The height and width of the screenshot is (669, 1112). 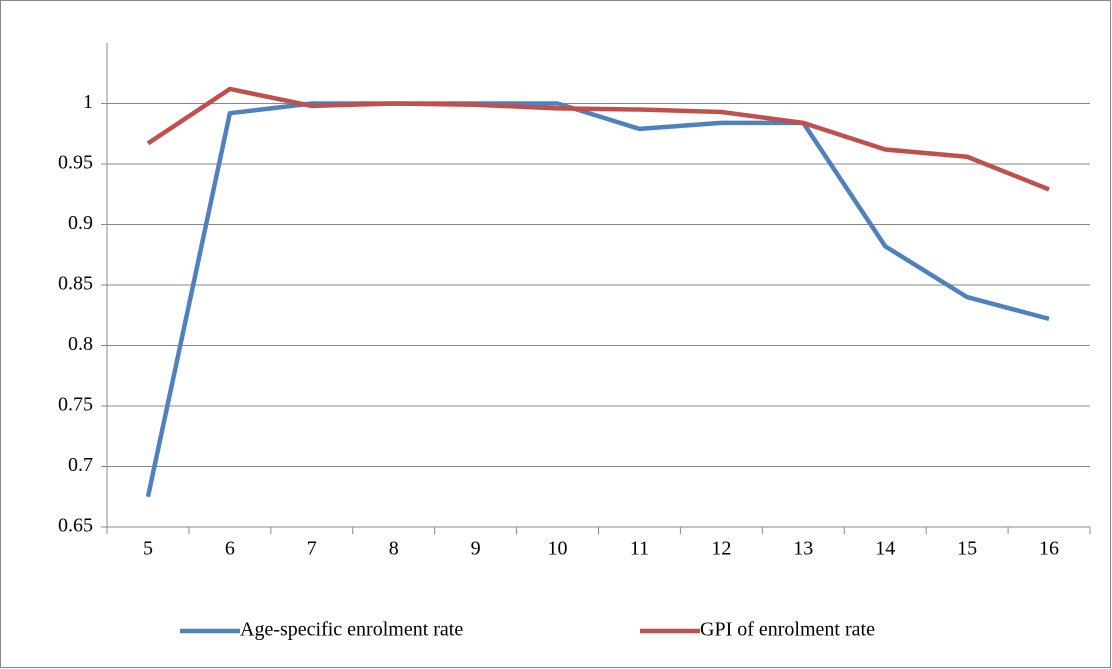 What do you see at coordinates (721, 549) in the screenshot?
I see `x-tick-label: 12` at bounding box center [721, 549].